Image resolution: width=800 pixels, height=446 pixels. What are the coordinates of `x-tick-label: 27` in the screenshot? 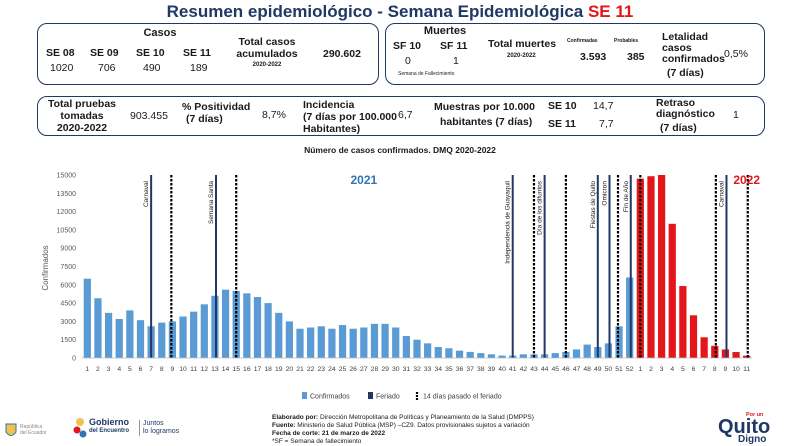 It's located at (364, 369).